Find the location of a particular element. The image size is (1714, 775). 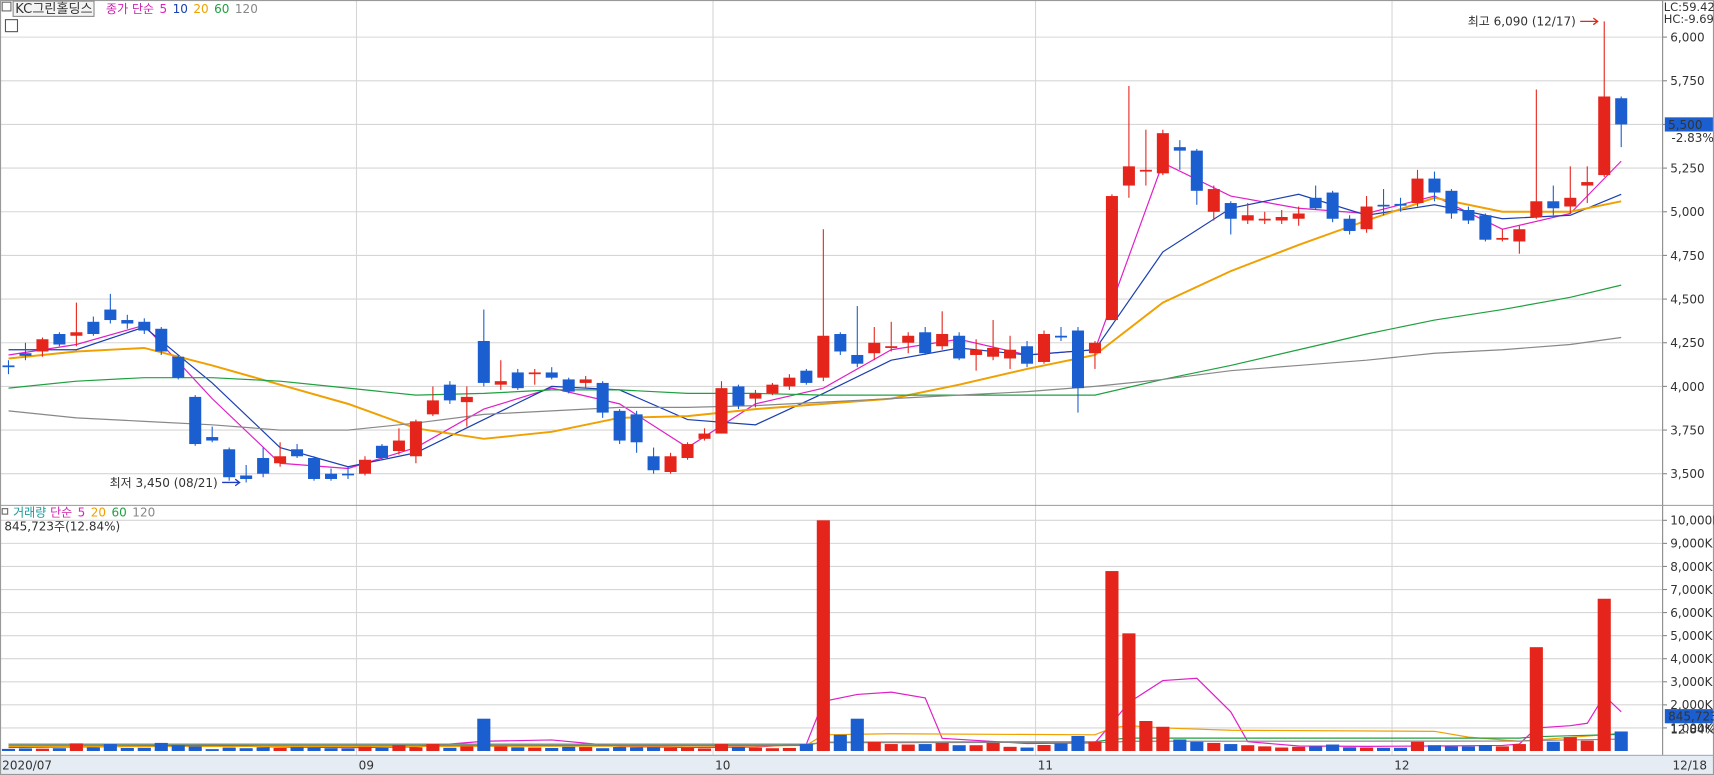

annotation: 최저 3,450 (08/21) is located at coordinates (164, 483).